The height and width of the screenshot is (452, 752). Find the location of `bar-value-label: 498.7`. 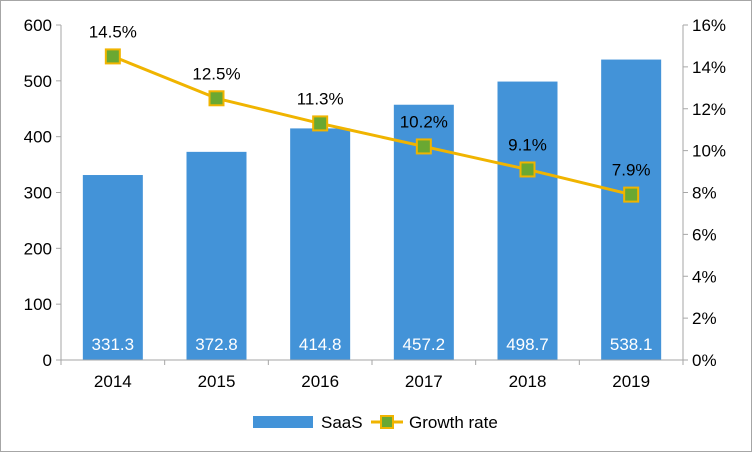

bar-value-label: 498.7 is located at coordinates (527, 344).